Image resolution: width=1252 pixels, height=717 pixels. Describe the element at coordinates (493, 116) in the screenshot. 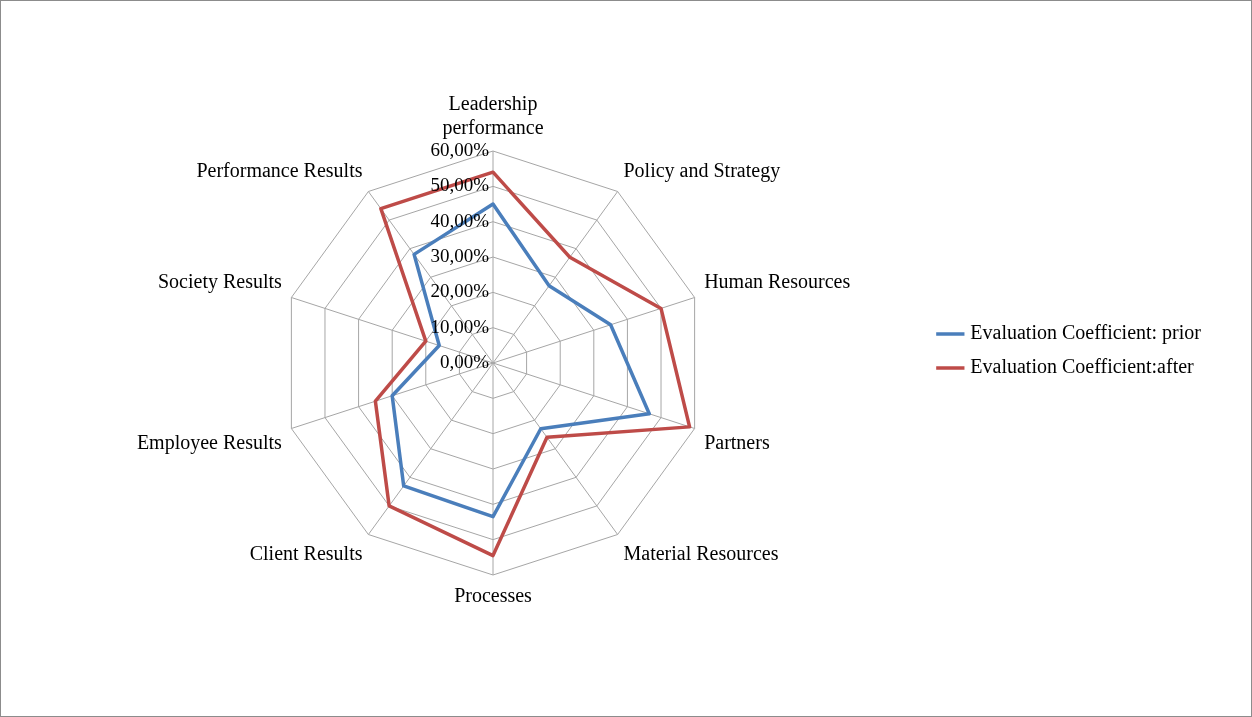

I see `spoke-label: Leadership performance` at that location.